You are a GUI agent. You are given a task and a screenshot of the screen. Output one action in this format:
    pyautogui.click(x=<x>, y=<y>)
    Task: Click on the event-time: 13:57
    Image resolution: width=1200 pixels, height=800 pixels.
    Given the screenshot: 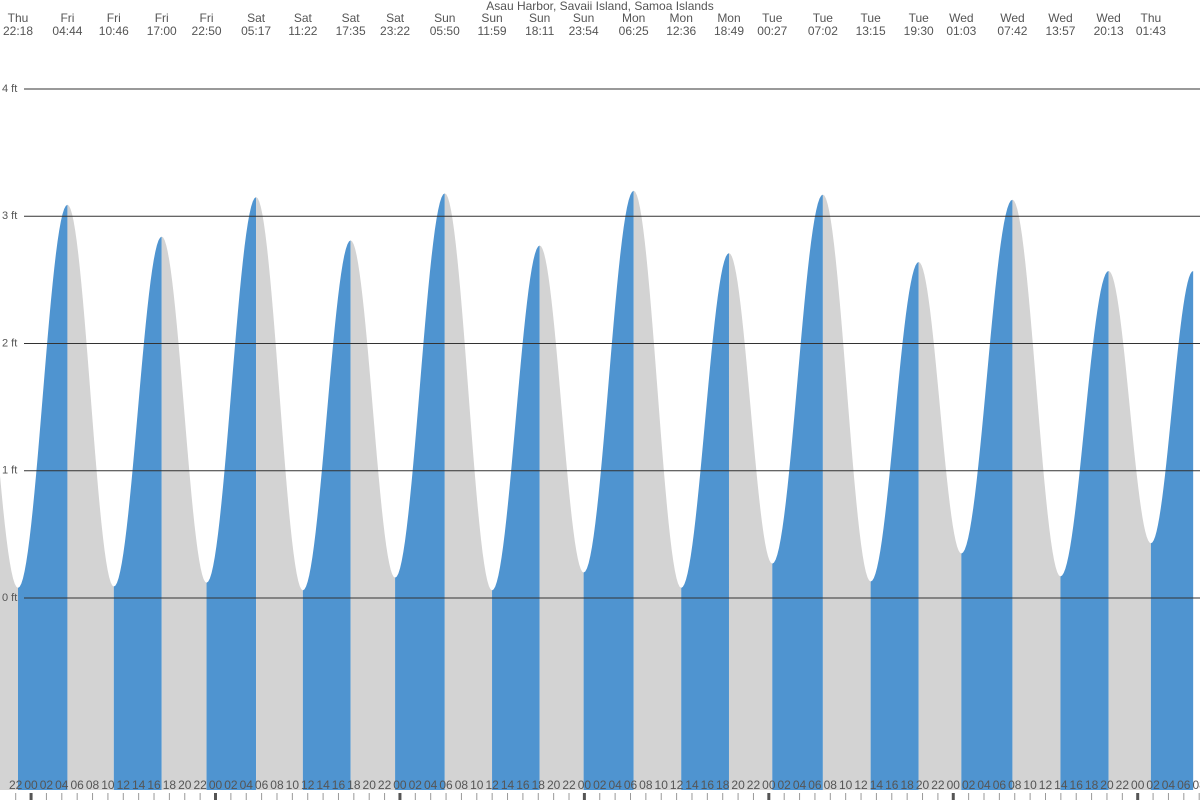 What is the action you would take?
    pyautogui.click(x=1060, y=31)
    